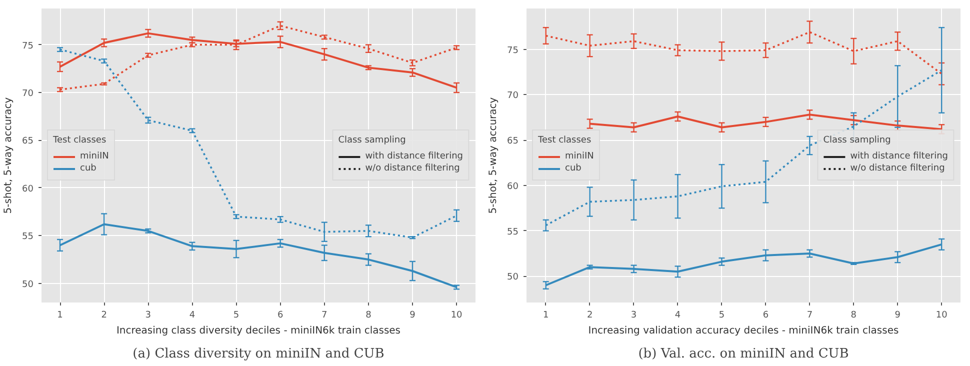 The height and width of the screenshot is (366, 970). What do you see at coordinates (258, 354) in the screenshot?
I see `text: (a) Class diversity on miniIN and CUB` at bounding box center [258, 354].